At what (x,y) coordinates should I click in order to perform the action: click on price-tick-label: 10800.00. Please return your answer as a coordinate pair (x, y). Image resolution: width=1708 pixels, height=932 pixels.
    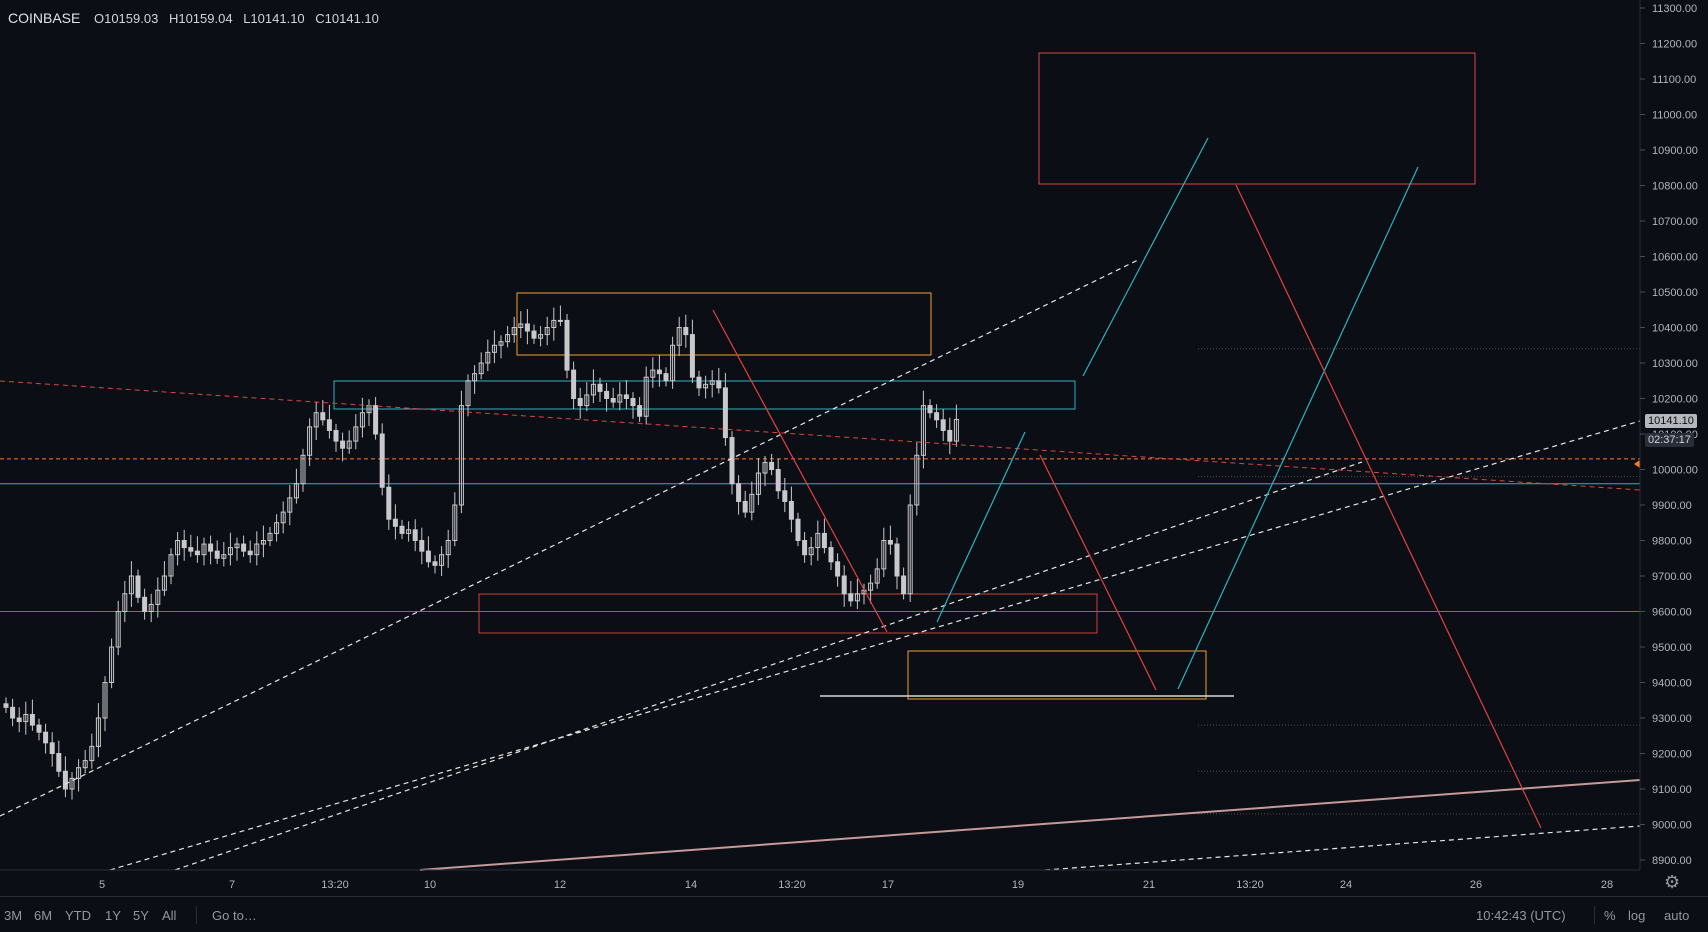
    Looking at the image, I should click on (1675, 187).